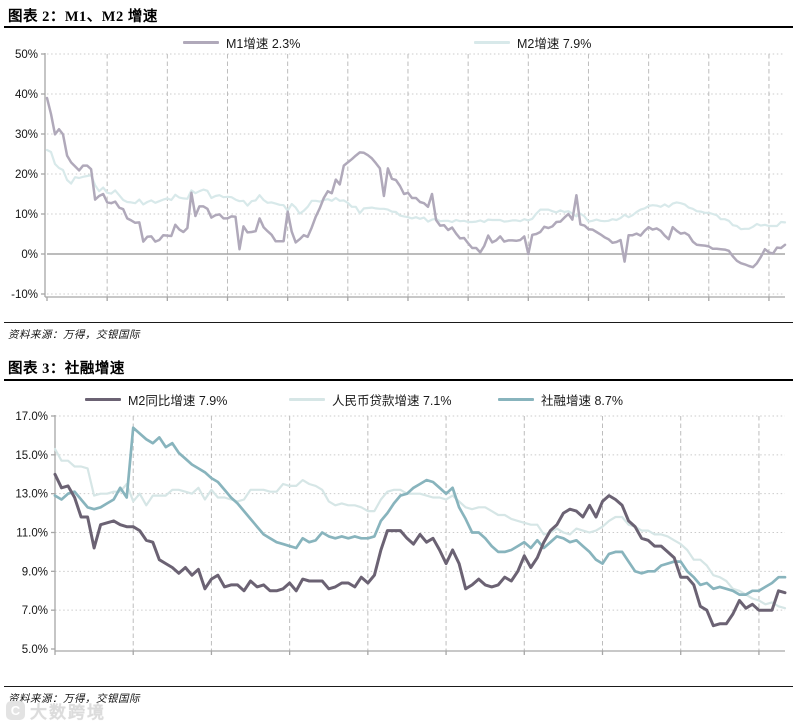  What do you see at coordinates (307, 399) in the screenshot?
I see `rmb-loans-line-swatch` at bounding box center [307, 399].